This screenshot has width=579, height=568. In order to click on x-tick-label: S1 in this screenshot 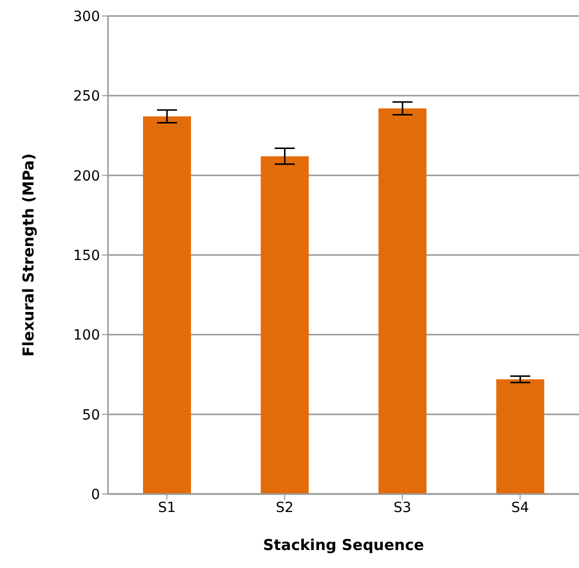, I will do `click(167, 508)`.